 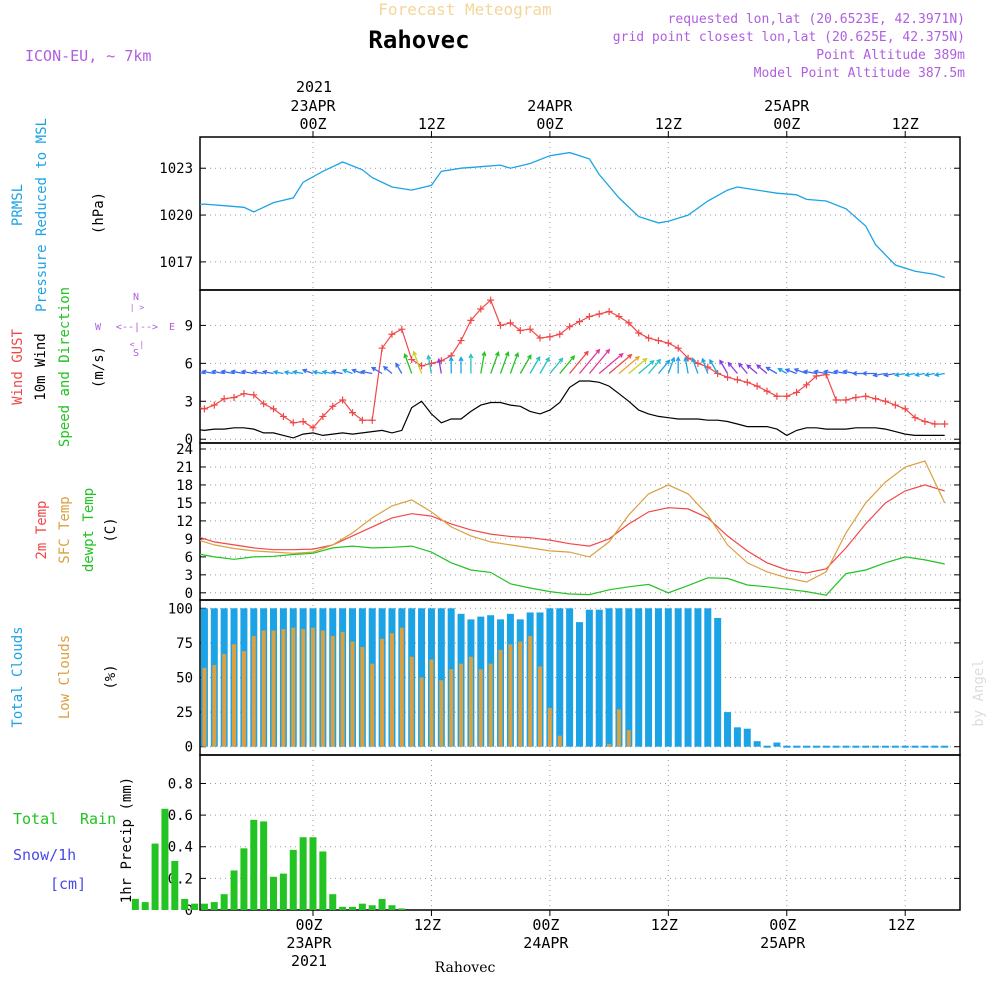 What do you see at coordinates (572, 529) in the screenshot?
I see `t2m-line` at bounding box center [572, 529].